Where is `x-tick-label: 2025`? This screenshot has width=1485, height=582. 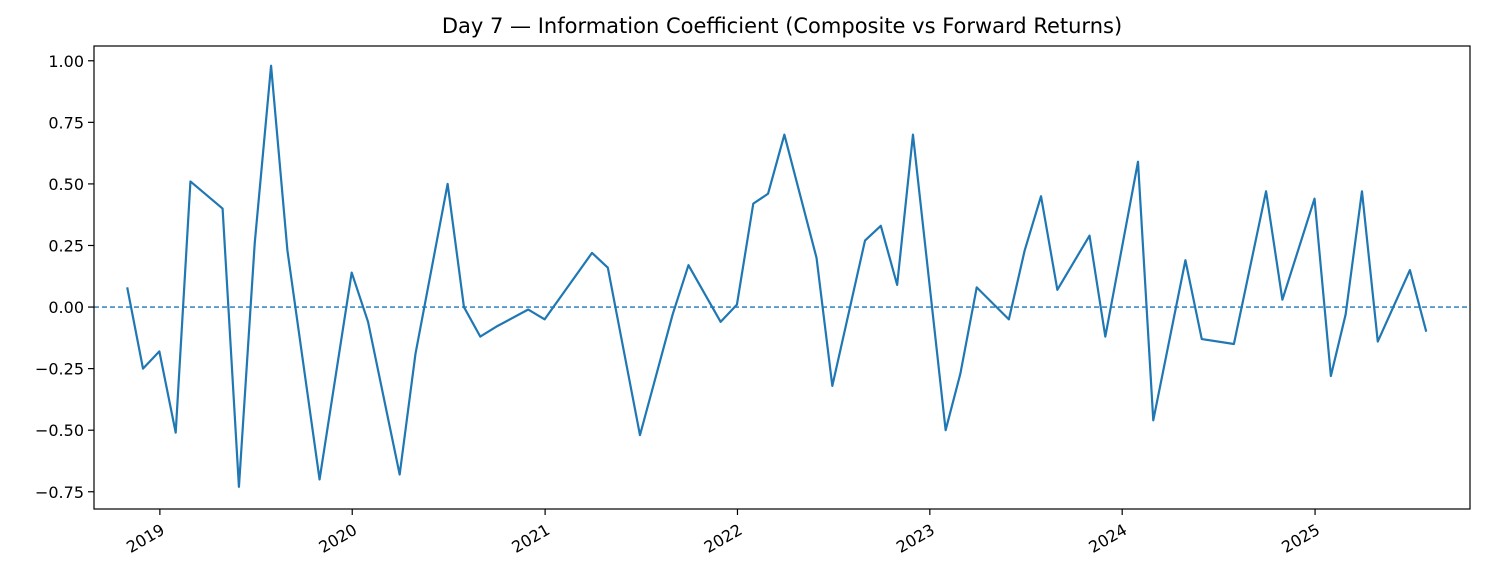 x-tick-label: 2025 is located at coordinates (1300, 538).